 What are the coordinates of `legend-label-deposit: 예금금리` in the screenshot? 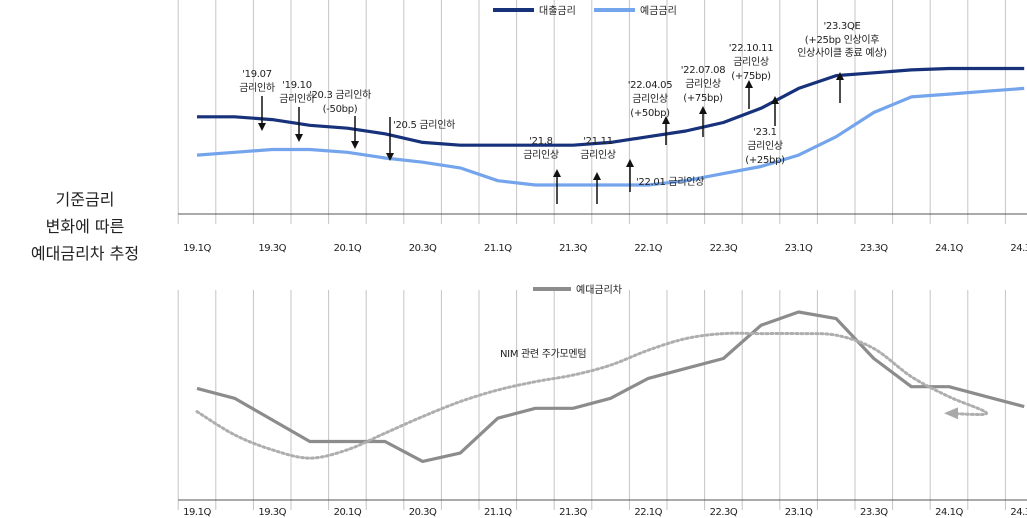 It's located at (658, 11).